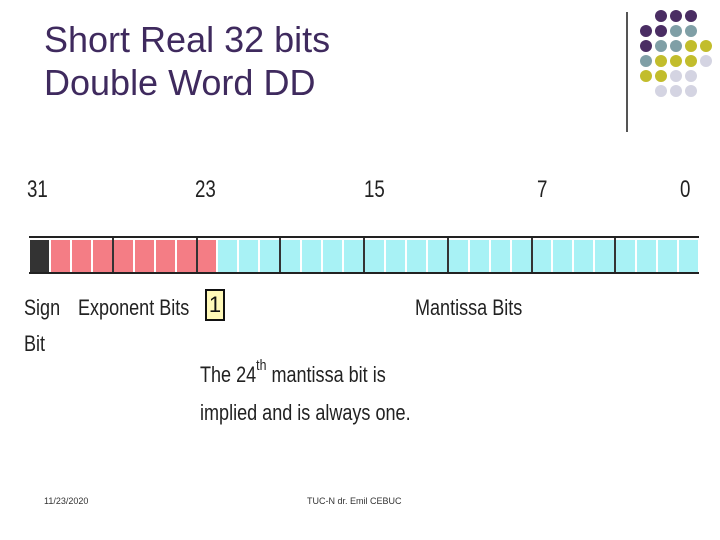  What do you see at coordinates (228, 374) in the screenshot?
I see `note-pre: The 24` at bounding box center [228, 374].